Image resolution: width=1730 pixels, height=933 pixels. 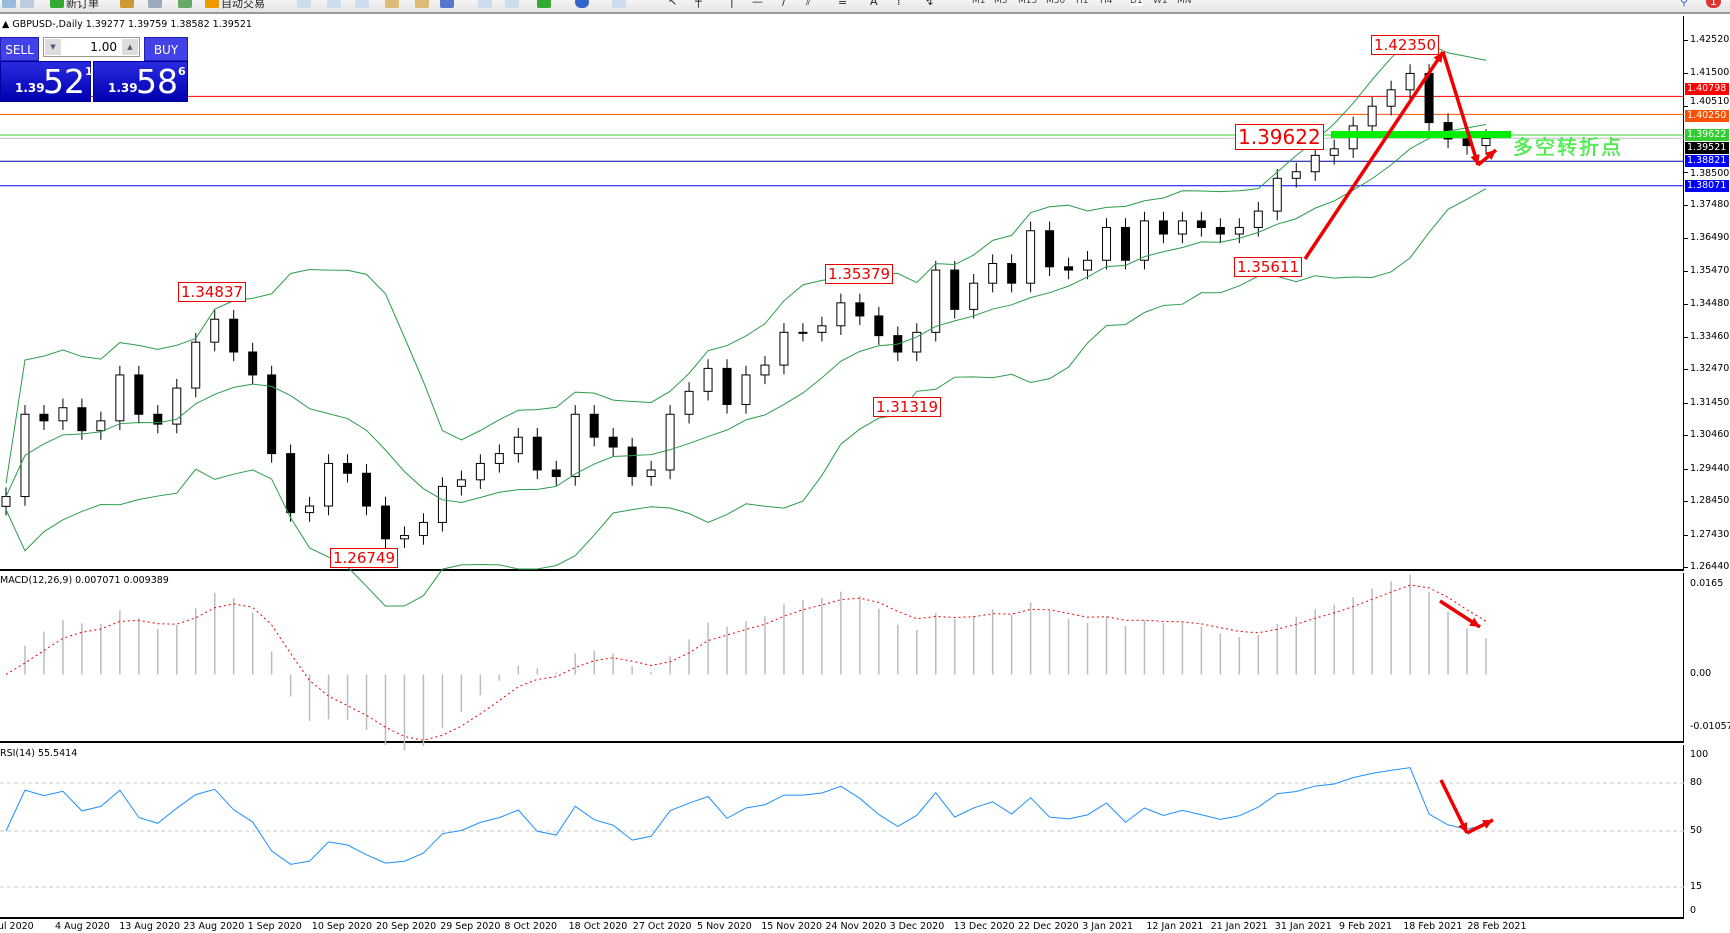 What do you see at coordinates (1707, 116) in the screenshot?
I see `price-level-label: 1.40250` at bounding box center [1707, 116].